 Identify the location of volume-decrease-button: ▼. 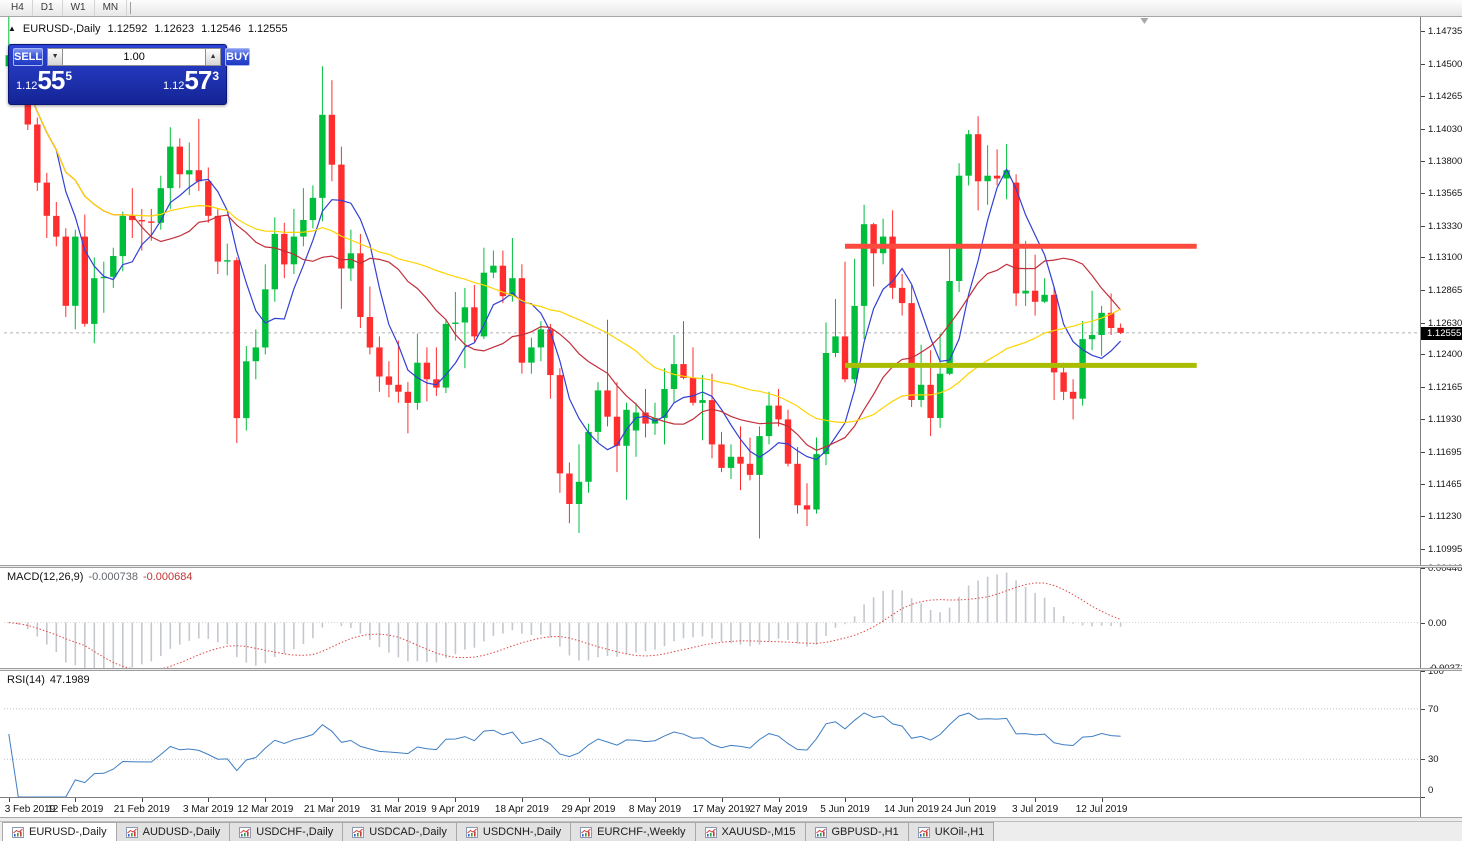
(55, 57).